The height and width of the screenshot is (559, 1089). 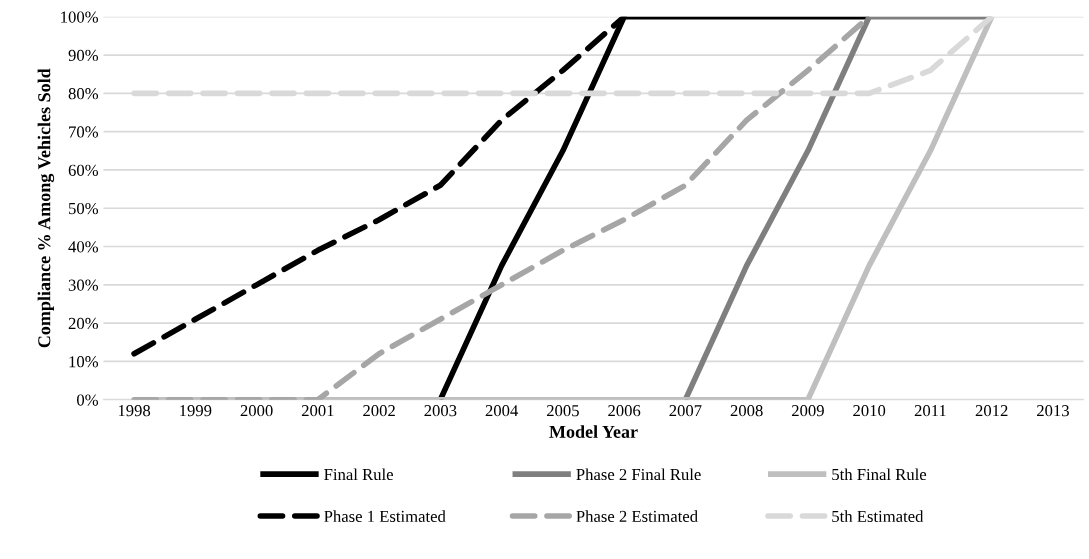 What do you see at coordinates (84, 132) in the screenshot?
I see `y-tick-label: 70%` at bounding box center [84, 132].